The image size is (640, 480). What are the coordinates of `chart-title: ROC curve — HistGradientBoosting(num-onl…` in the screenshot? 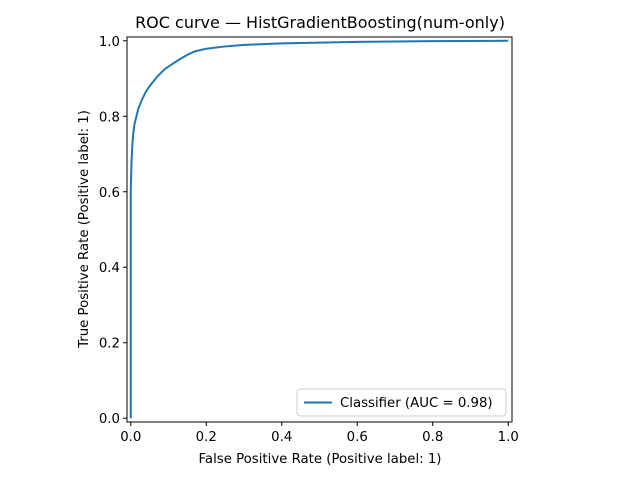 It's located at (320, 22).